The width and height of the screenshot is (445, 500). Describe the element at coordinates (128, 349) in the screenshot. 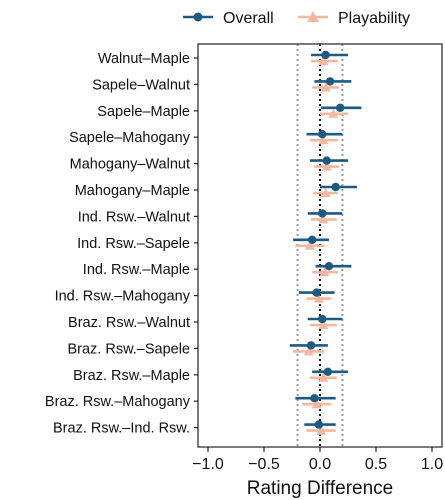

I see `y-tick-label: Braz. Rsw.–Sapele` at that location.